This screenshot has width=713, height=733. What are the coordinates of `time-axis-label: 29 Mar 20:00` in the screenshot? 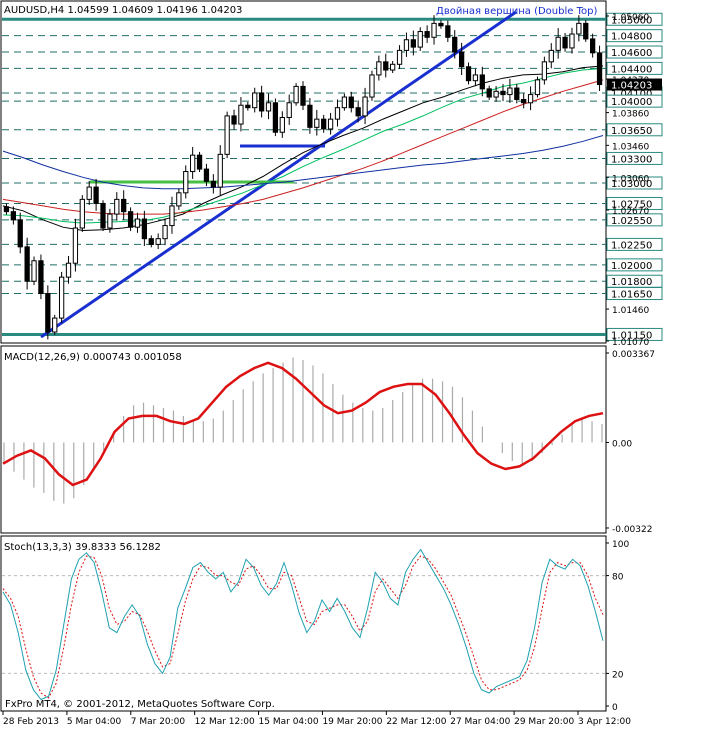 It's located at (544, 722).